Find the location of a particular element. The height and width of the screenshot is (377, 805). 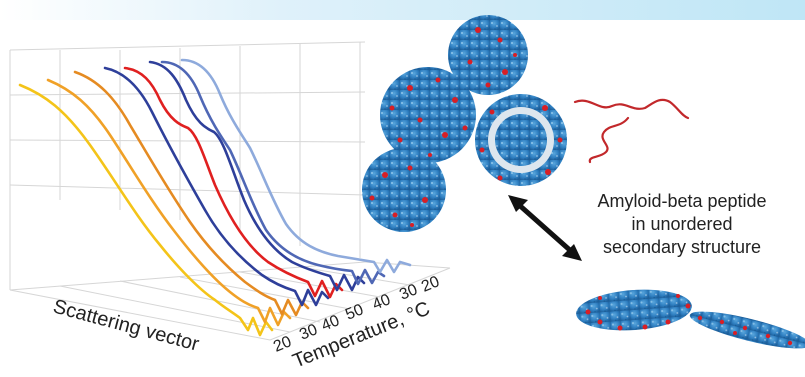

tick-40-front: 40 is located at coordinates (330, 323).